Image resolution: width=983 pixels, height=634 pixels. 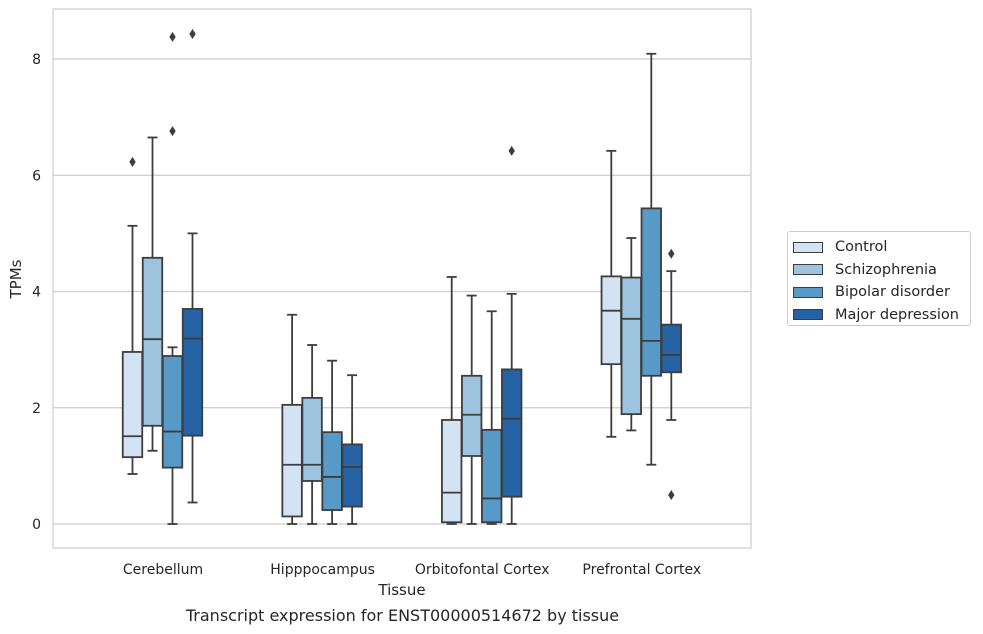 I want to click on legend-label-bipolar-disorder: Bipolar disorder, so click(x=892, y=292).